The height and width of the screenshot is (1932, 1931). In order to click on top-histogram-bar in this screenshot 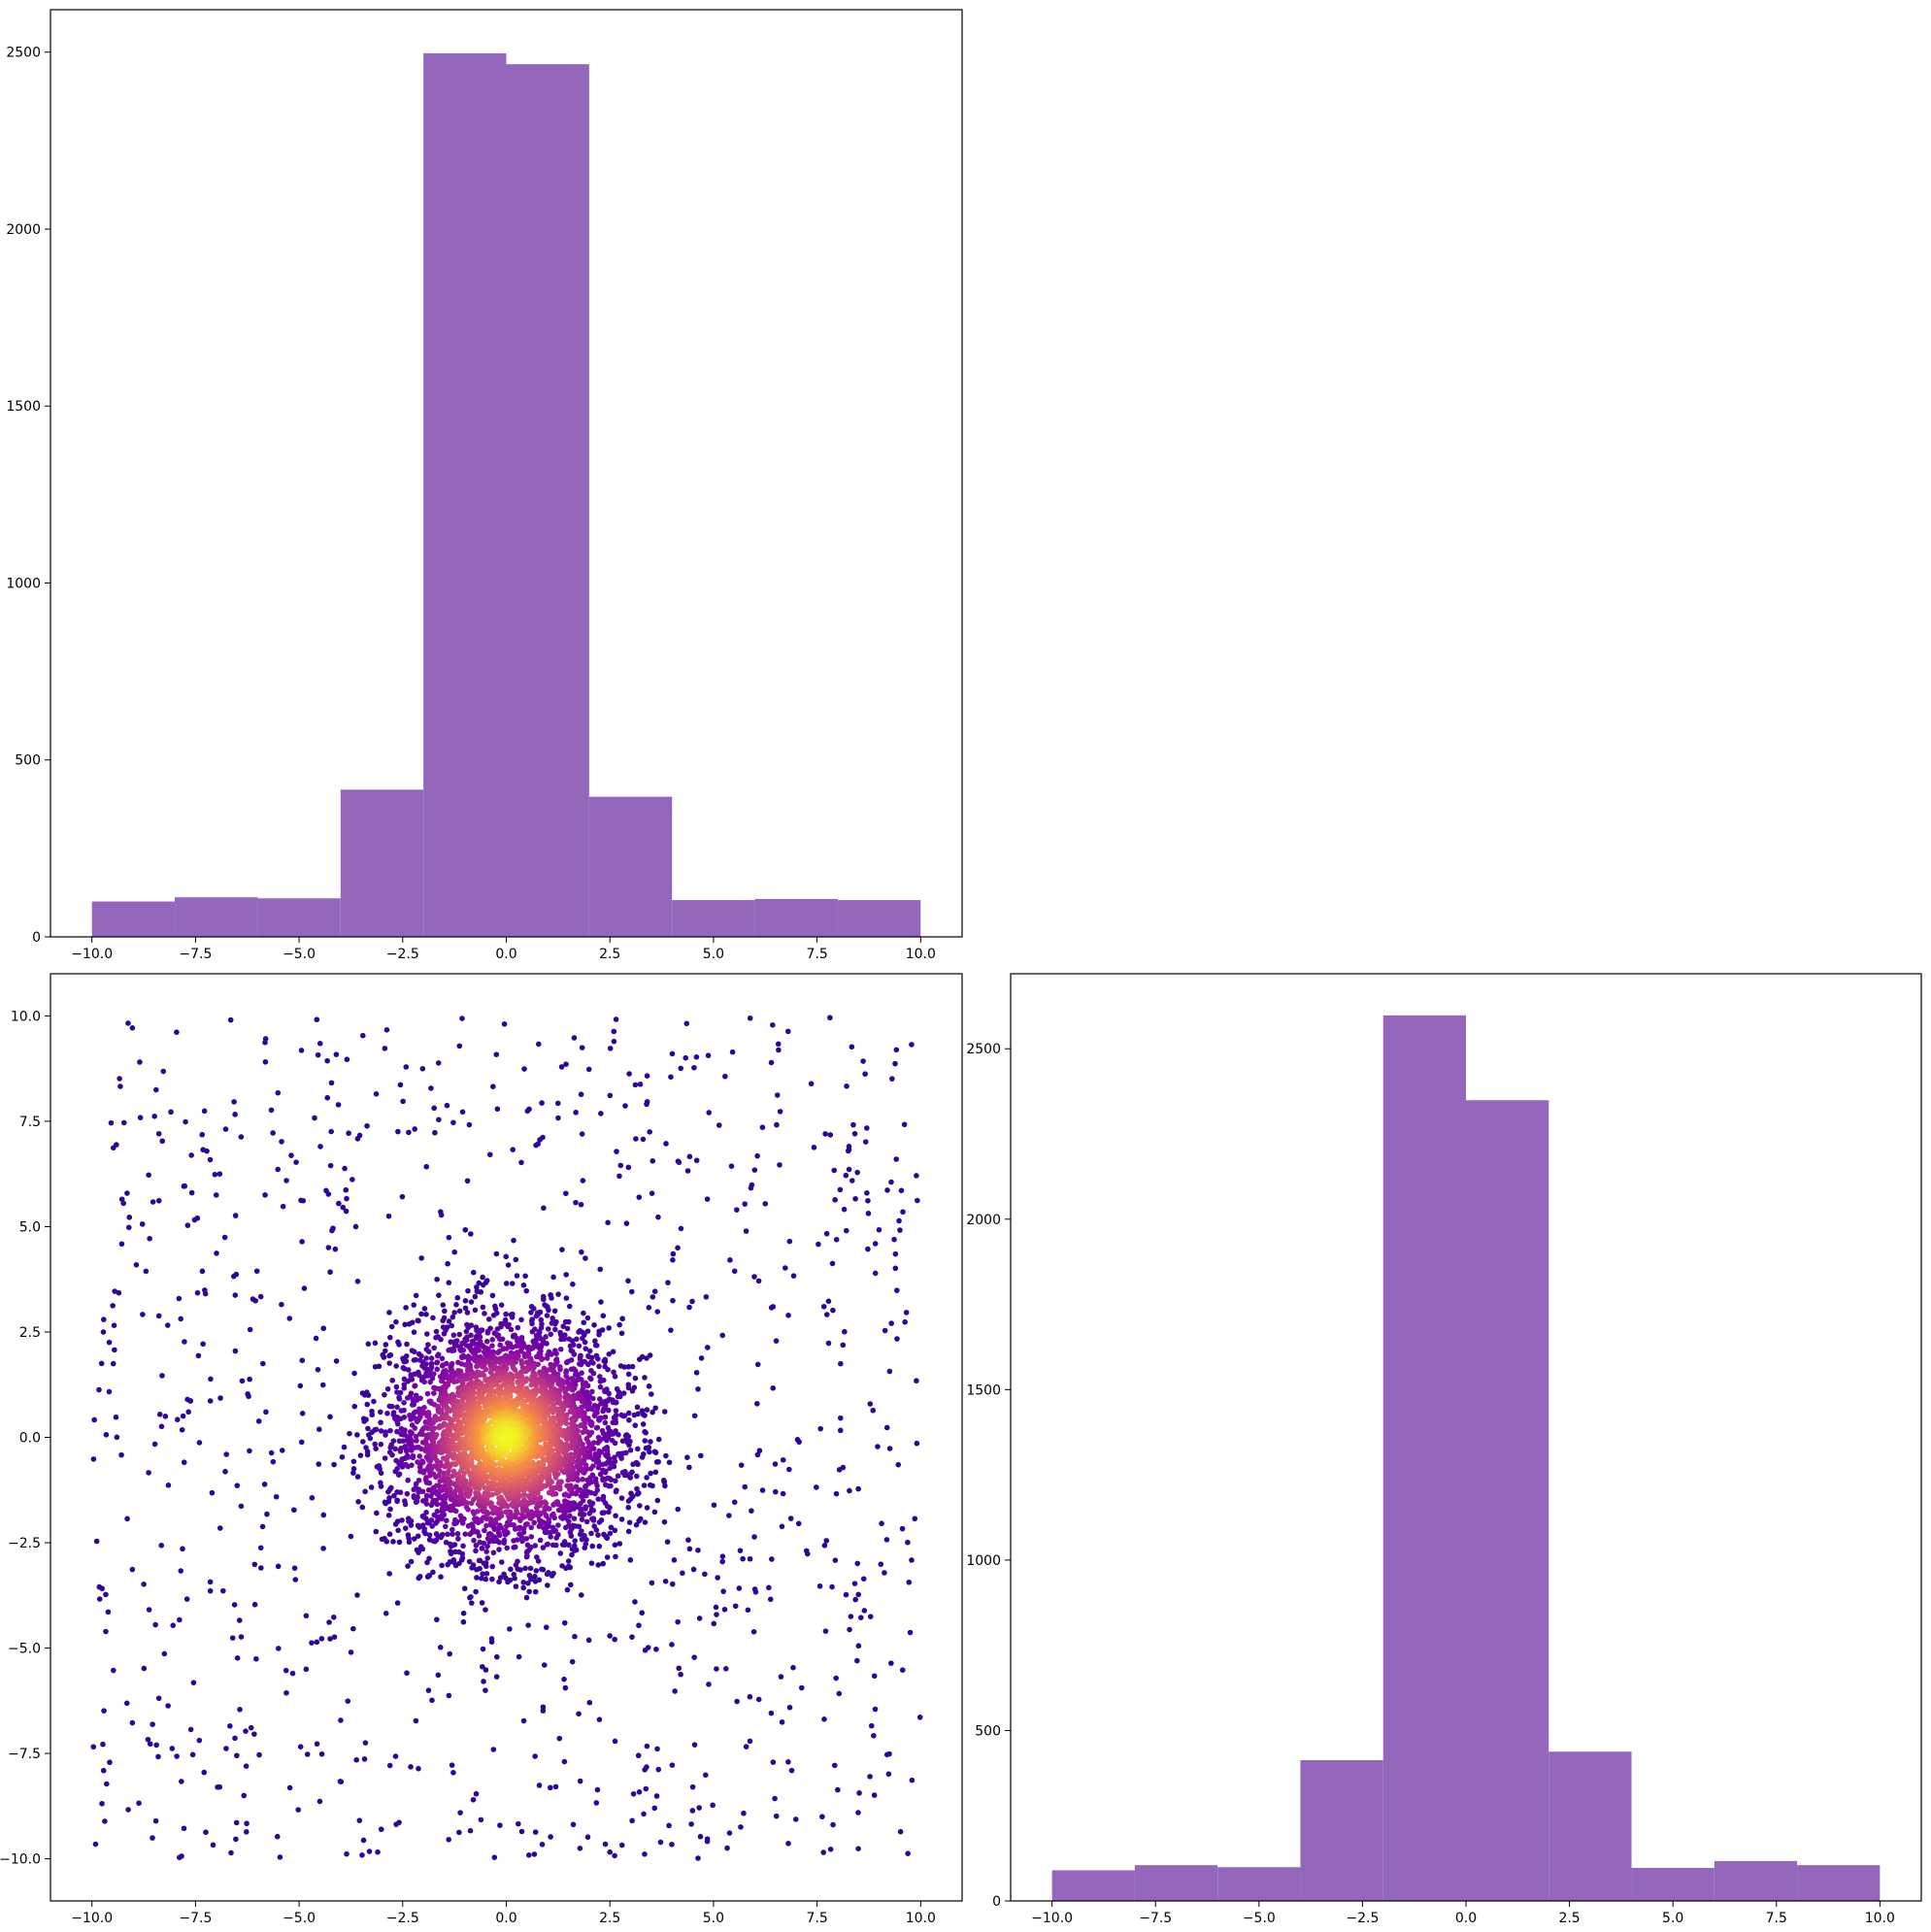, I will do `click(216, 917)`.